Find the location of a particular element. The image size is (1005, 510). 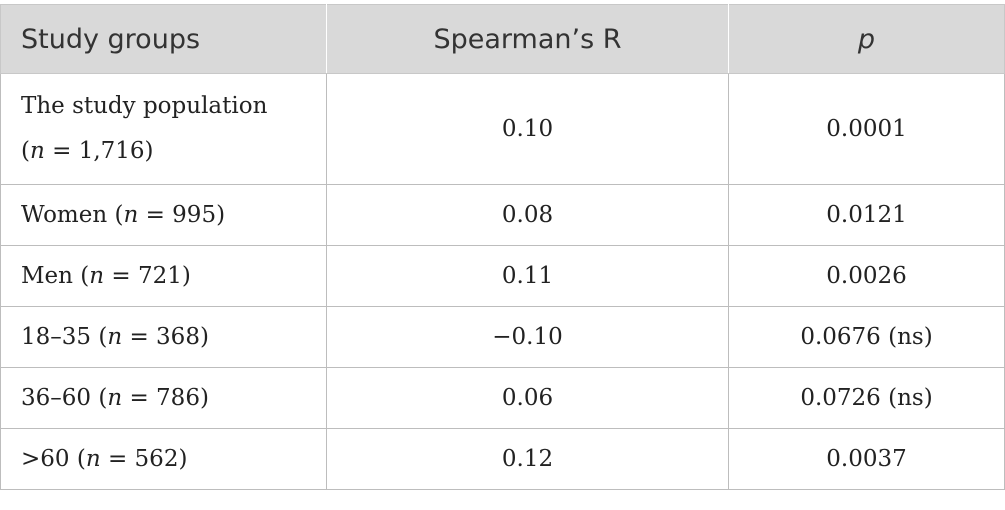

row-label-count: = 995) is located at coordinates (182, 214).